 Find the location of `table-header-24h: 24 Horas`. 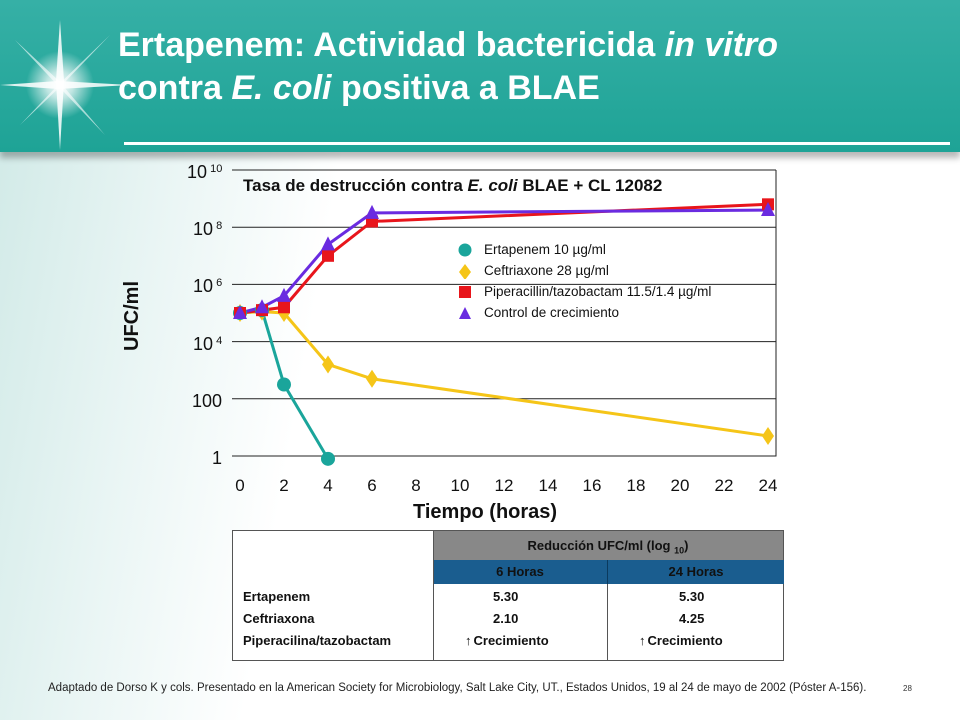

table-header-24h: 24 Horas is located at coordinates (695, 572).